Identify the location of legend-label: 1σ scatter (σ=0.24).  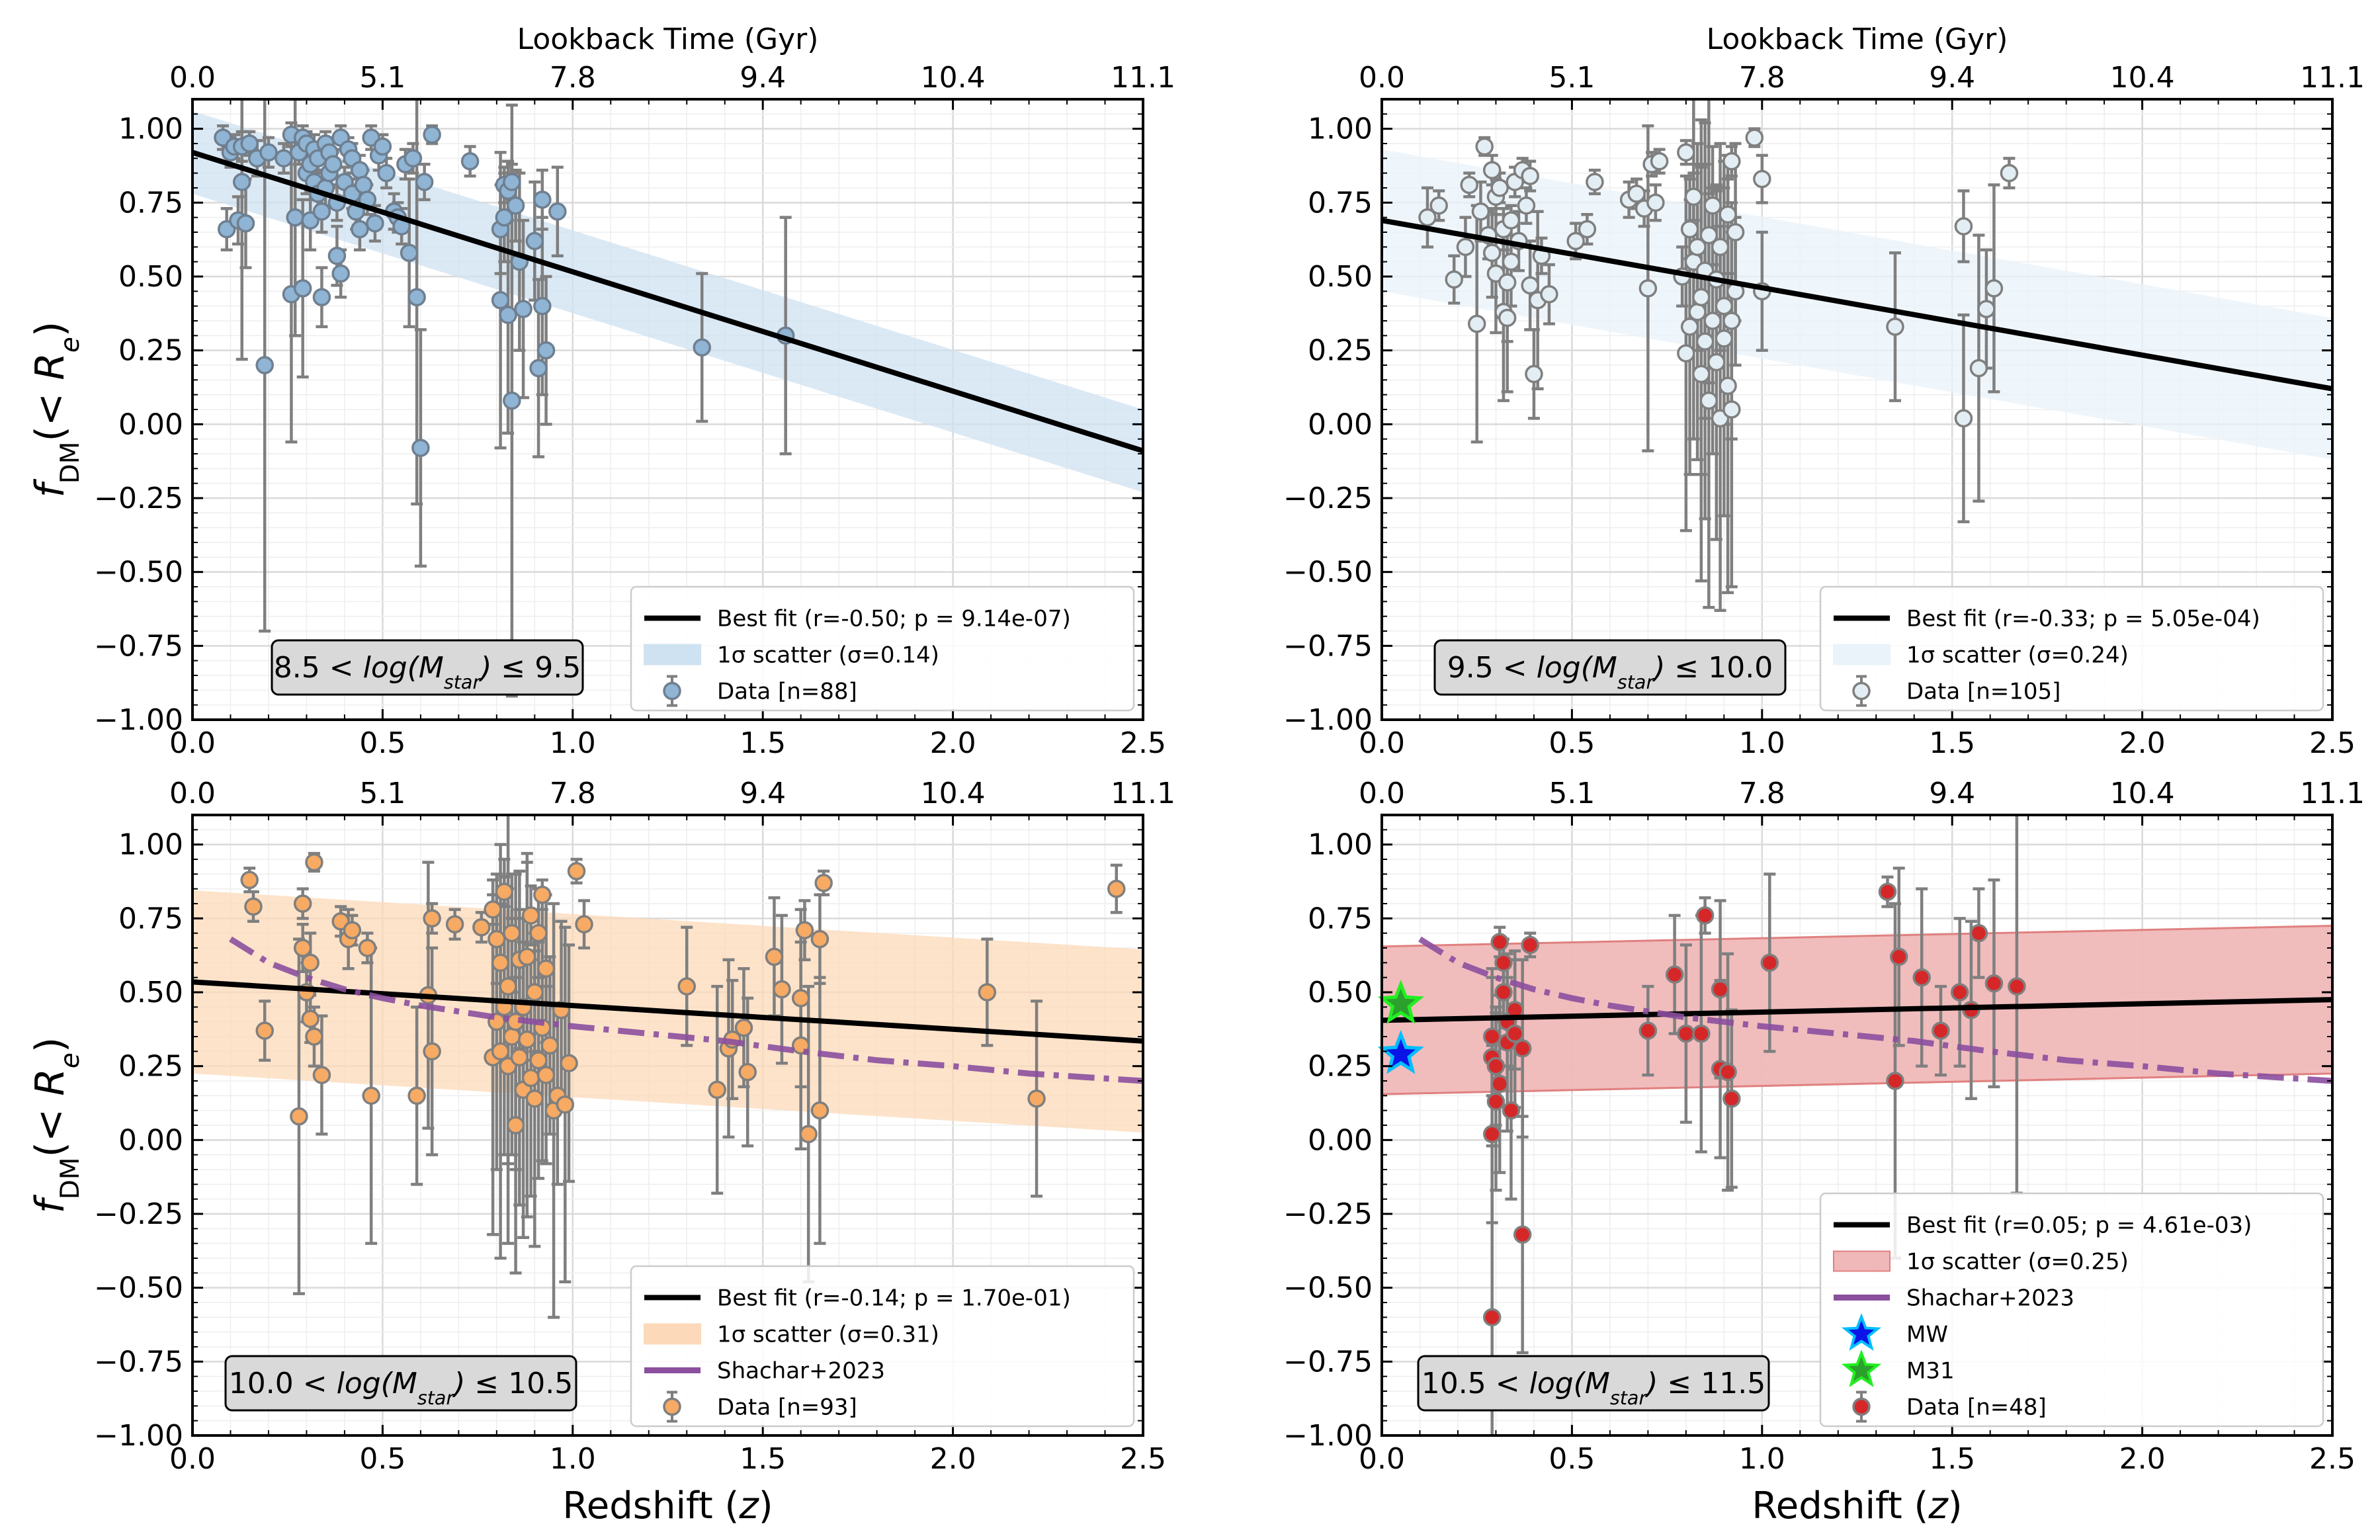
(2017, 655).